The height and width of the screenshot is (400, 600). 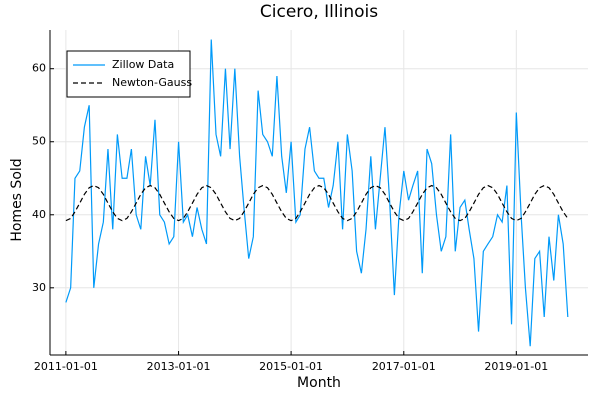 What do you see at coordinates (17, 199) in the screenshot?
I see `y-axis-label: Homes Sold` at bounding box center [17, 199].